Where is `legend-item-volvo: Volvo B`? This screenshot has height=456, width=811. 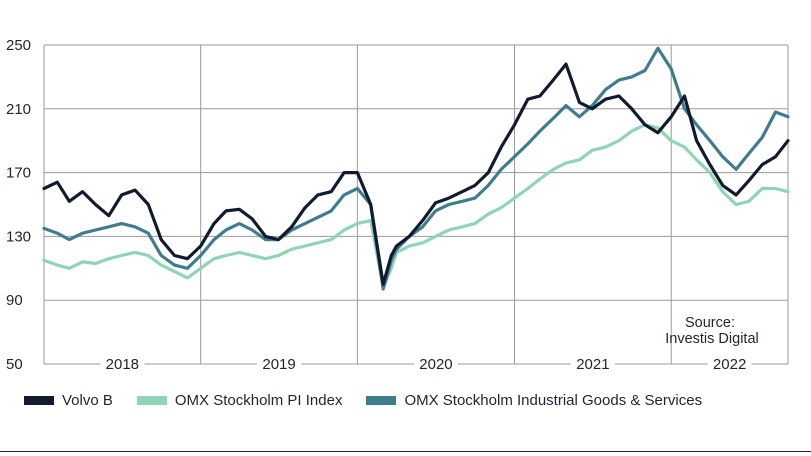
legend-item-volvo: Volvo B is located at coordinates (68, 400).